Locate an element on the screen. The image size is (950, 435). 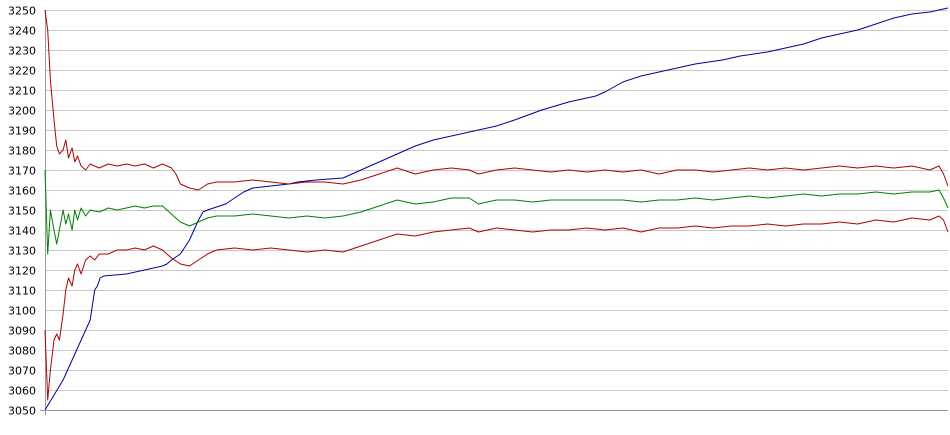
y-tick-label-3050: 3050 is located at coordinates (22, 411).